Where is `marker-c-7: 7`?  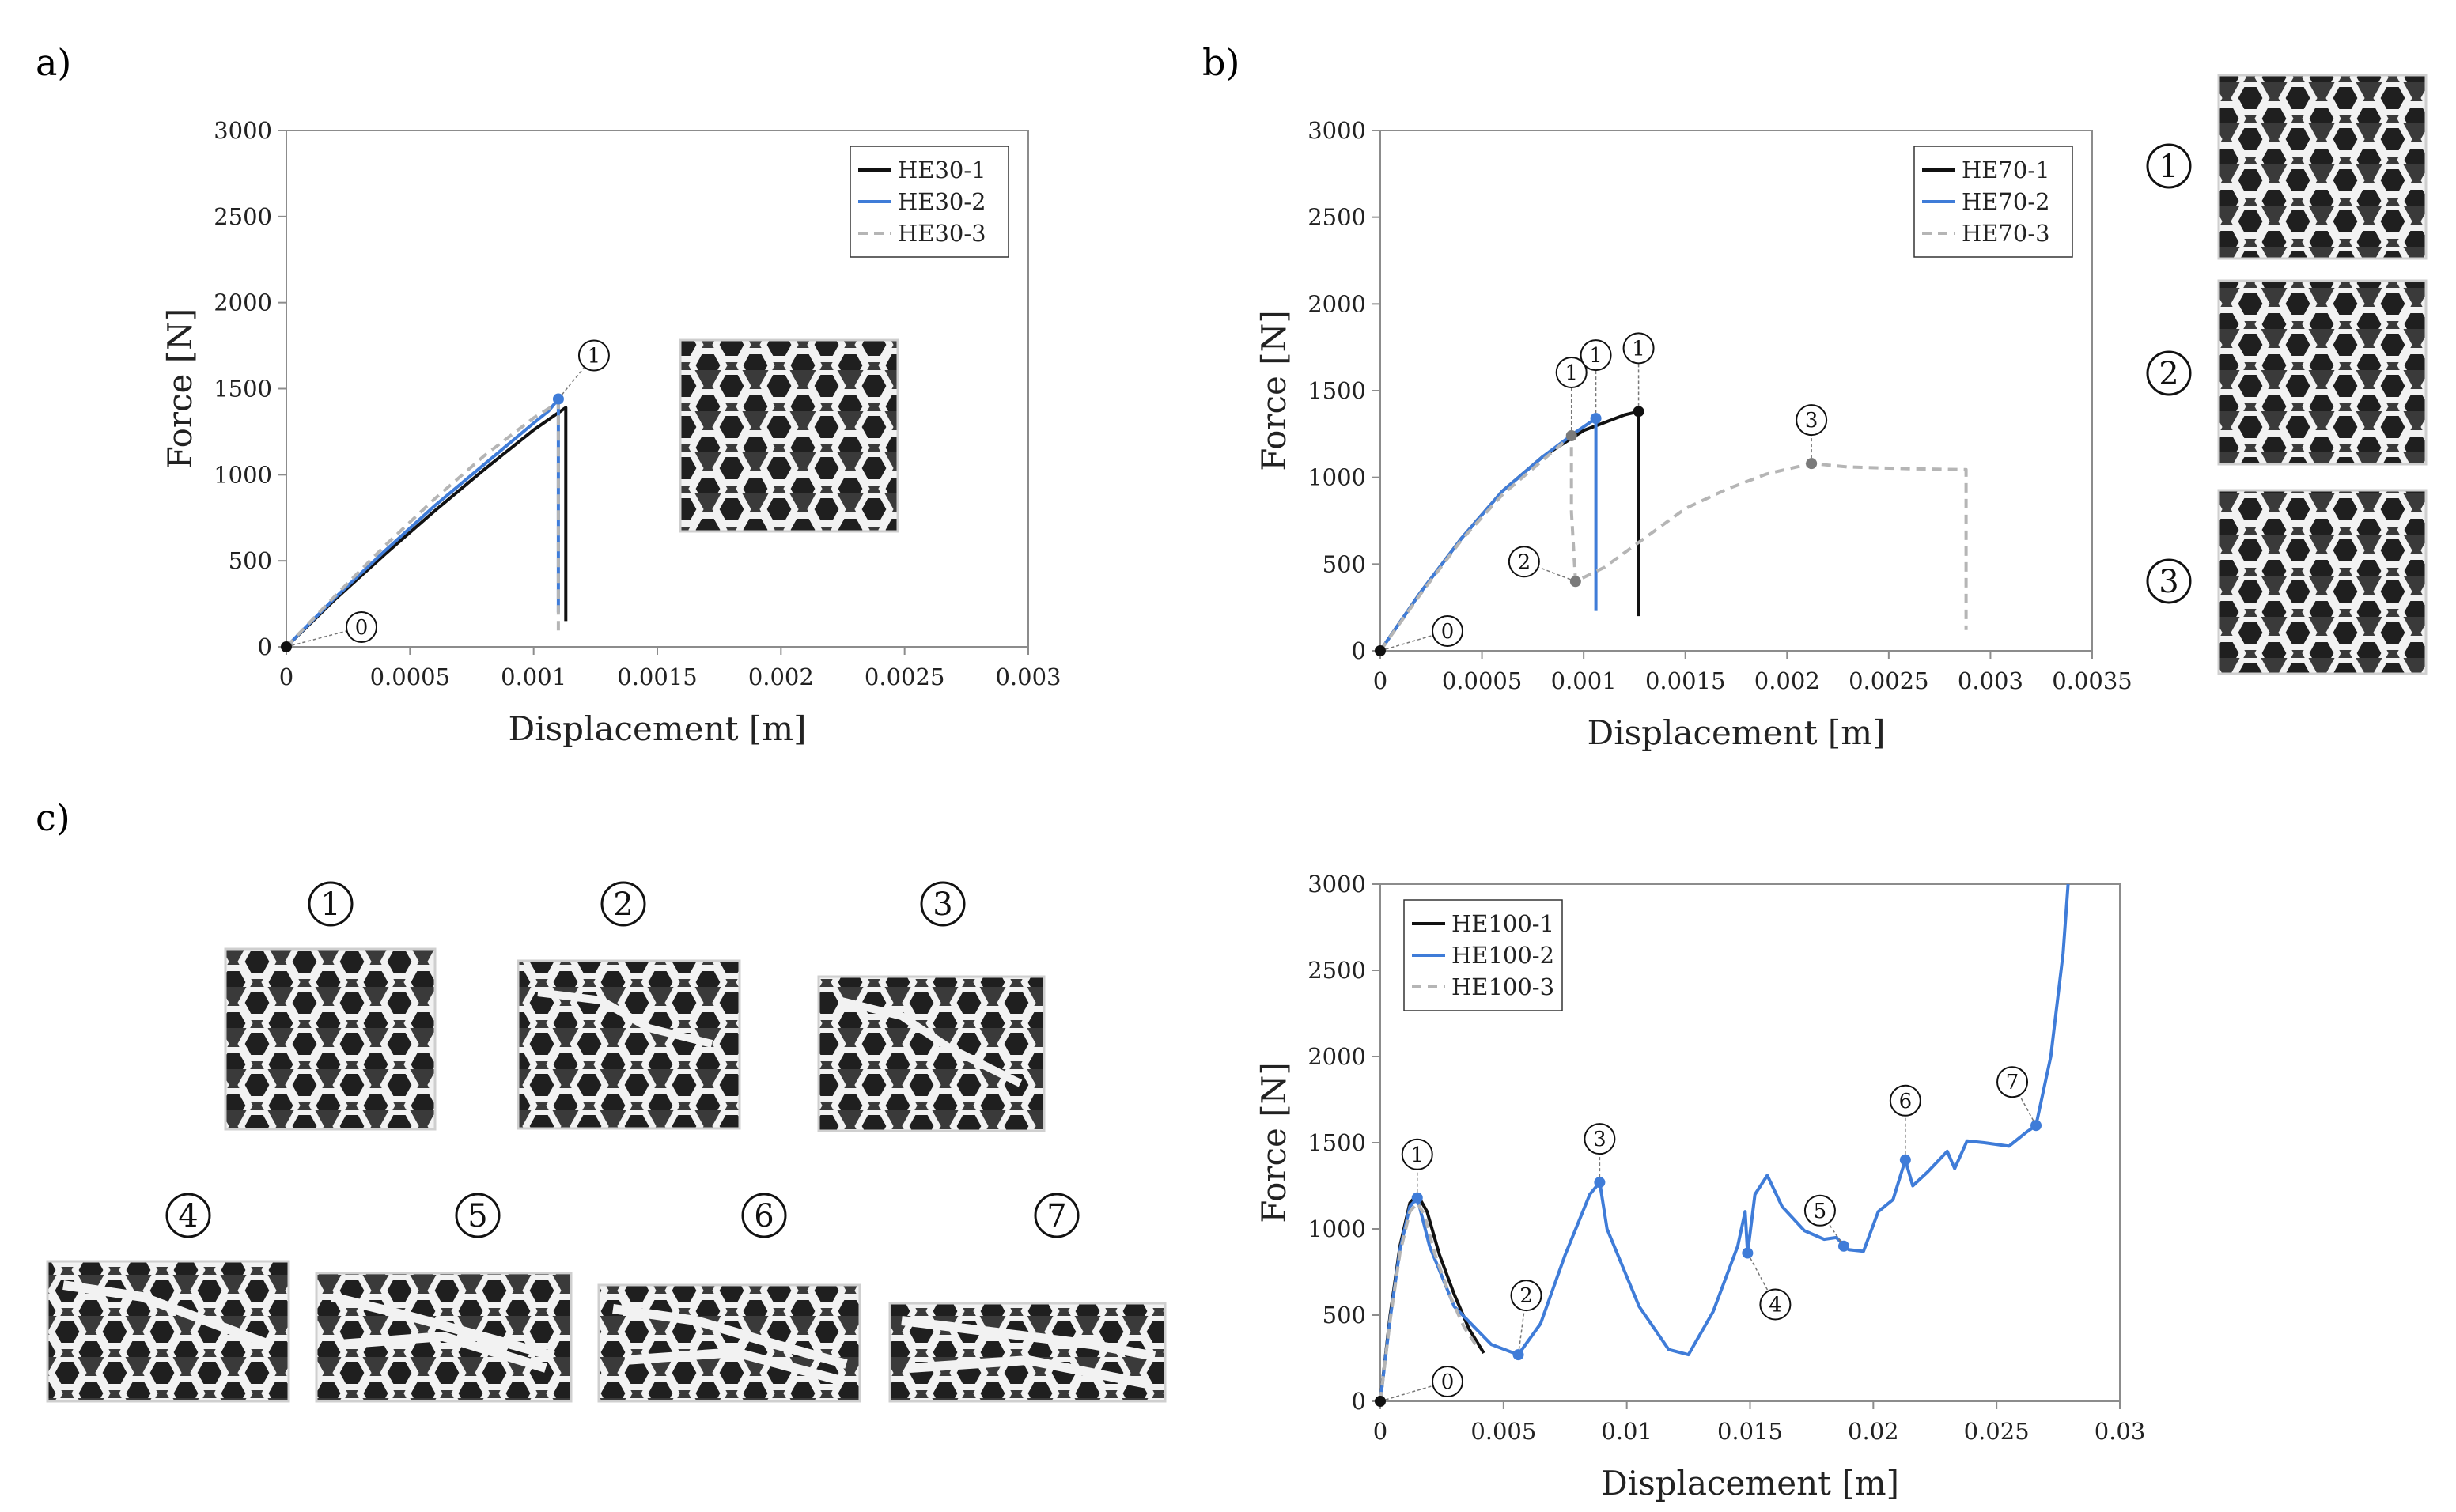 marker-c-7: 7 is located at coordinates (1057, 1215).